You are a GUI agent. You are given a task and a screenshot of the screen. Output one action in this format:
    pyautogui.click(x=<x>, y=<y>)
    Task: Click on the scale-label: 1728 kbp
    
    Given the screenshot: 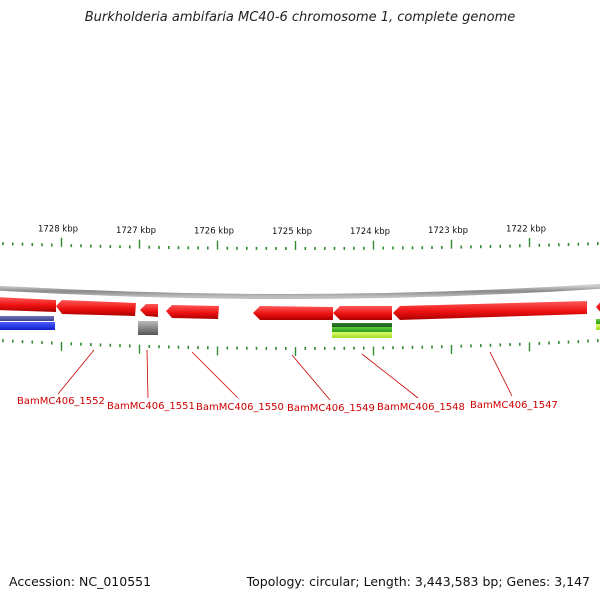 What is the action you would take?
    pyautogui.click(x=58, y=229)
    